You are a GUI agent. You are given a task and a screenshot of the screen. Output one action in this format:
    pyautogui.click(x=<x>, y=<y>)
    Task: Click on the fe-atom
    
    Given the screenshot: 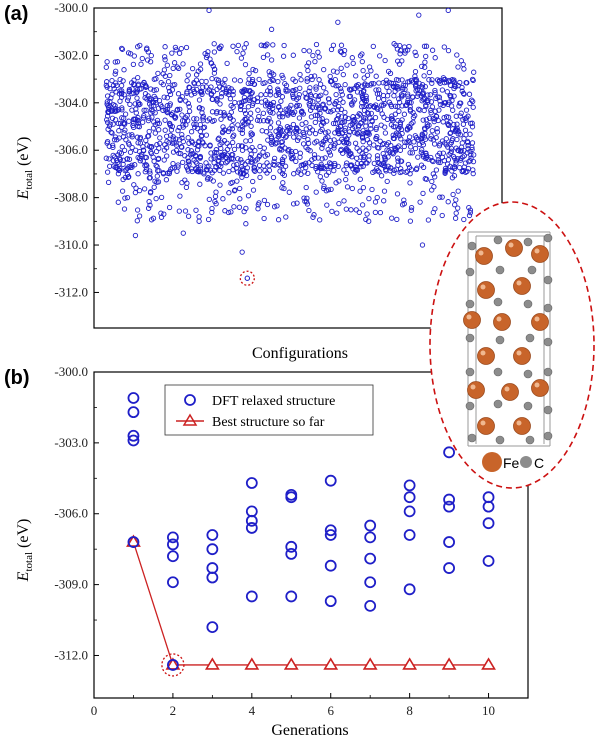 What is the action you would take?
    pyautogui.click(x=486, y=426)
    